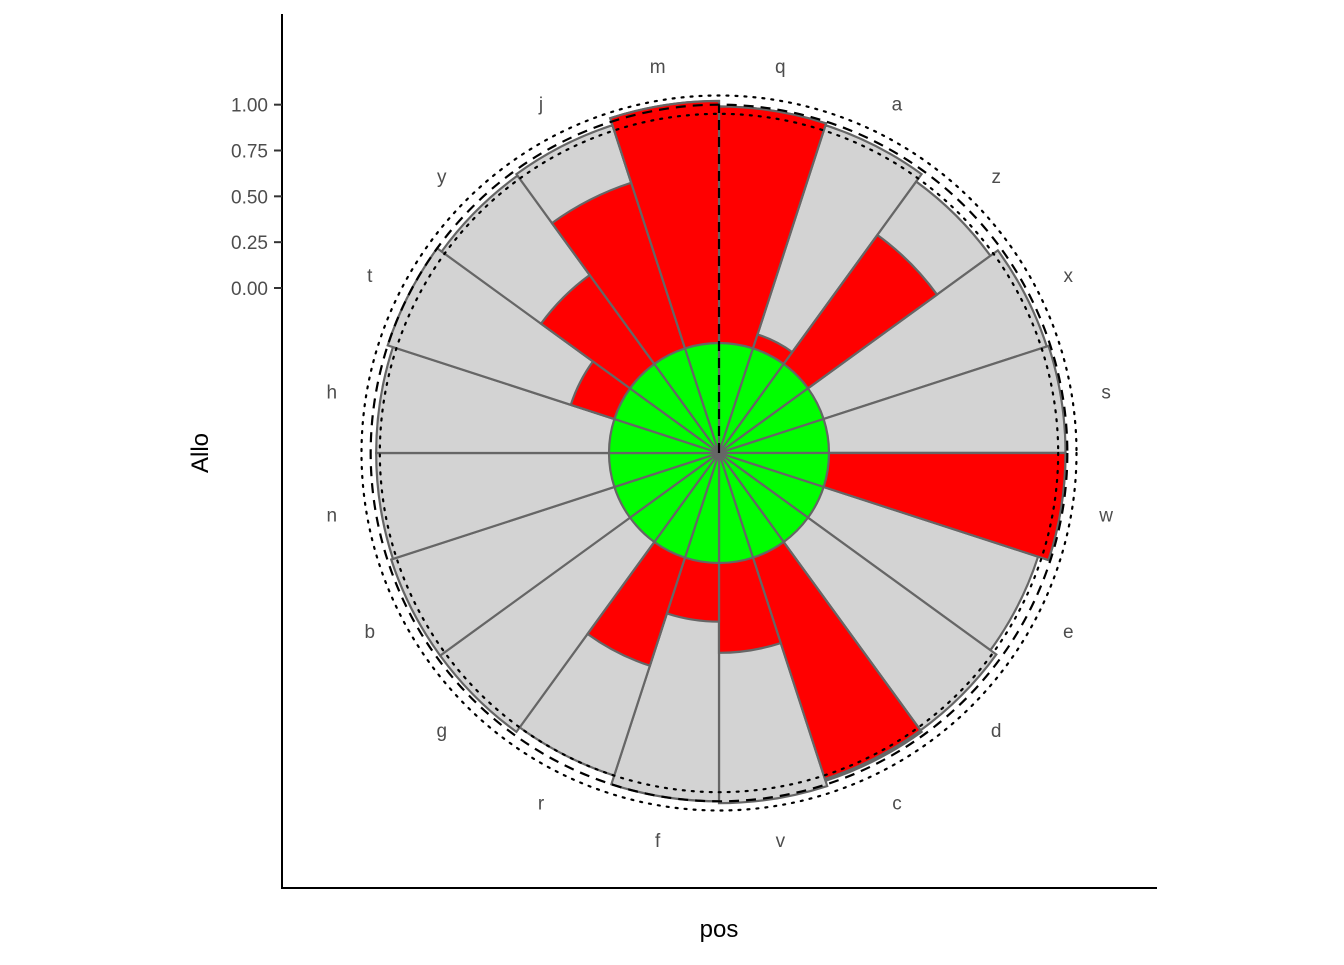  What do you see at coordinates (370, 276) in the screenshot?
I see `category-label-t: t` at bounding box center [370, 276].